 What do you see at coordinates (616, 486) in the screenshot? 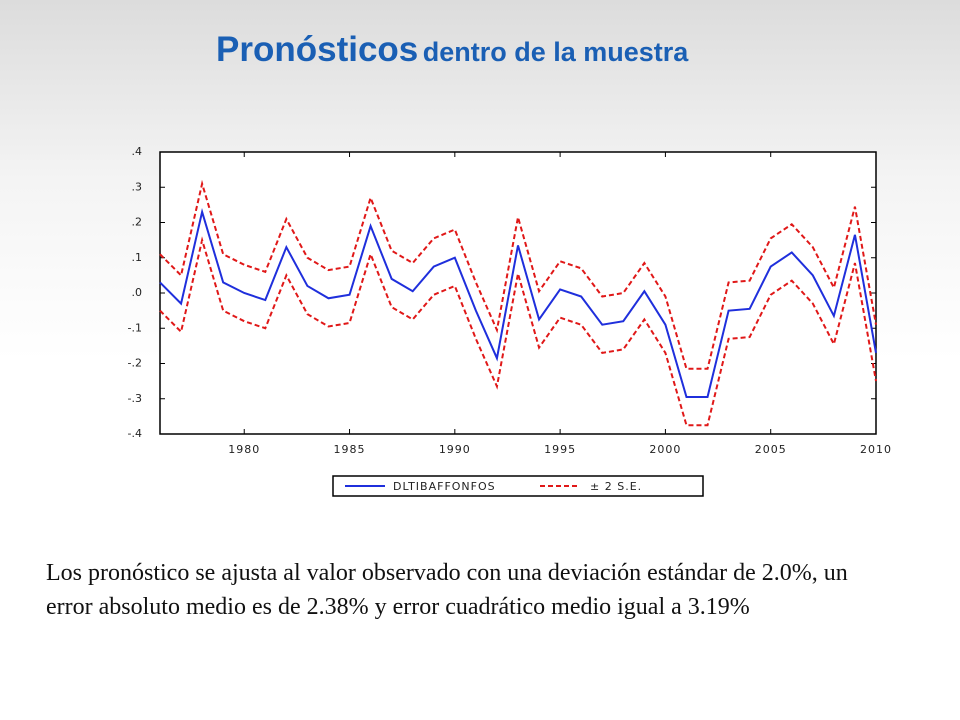
I see `legend-label: ± 2 S.E.` at bounding box center [616, 486].